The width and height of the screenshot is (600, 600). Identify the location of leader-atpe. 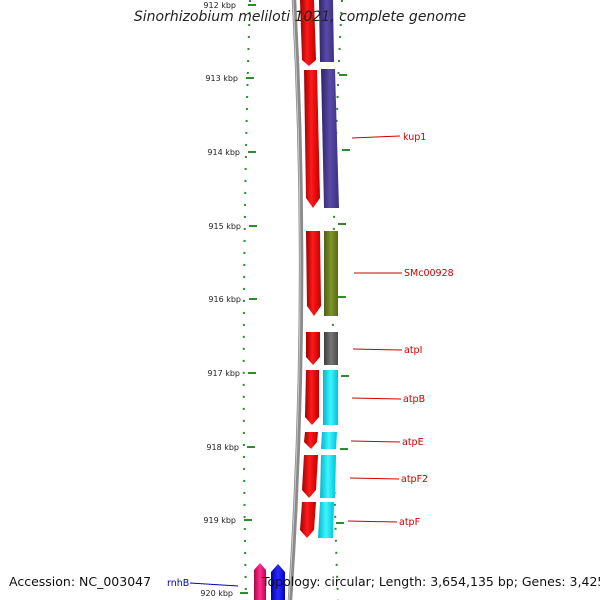
(375, 441).